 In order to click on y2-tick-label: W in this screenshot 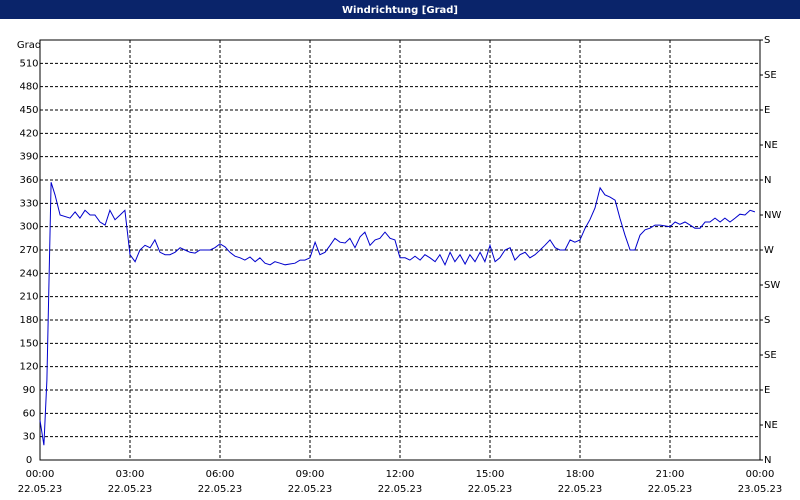, I will do `click(769, 250)`.